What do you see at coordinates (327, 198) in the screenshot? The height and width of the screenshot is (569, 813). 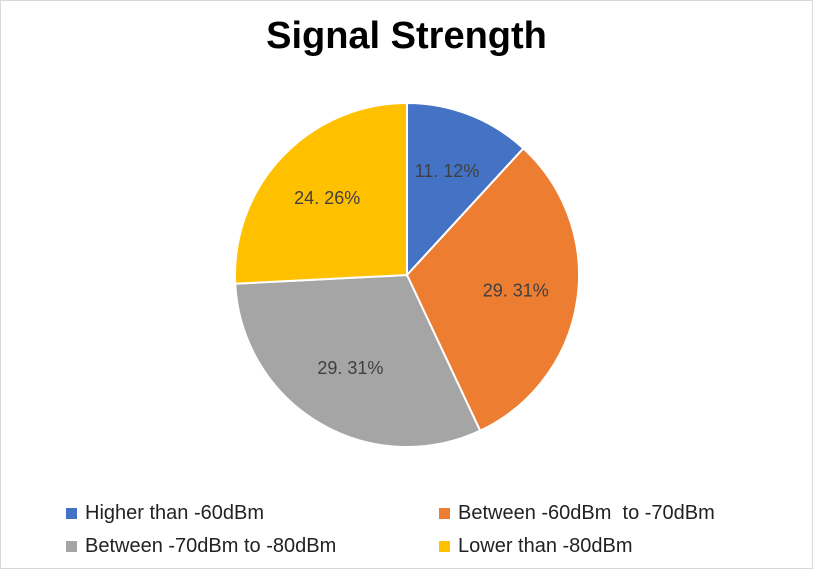 I see `slice-data-label: 24. 26%` at bounding box center [327, 198].